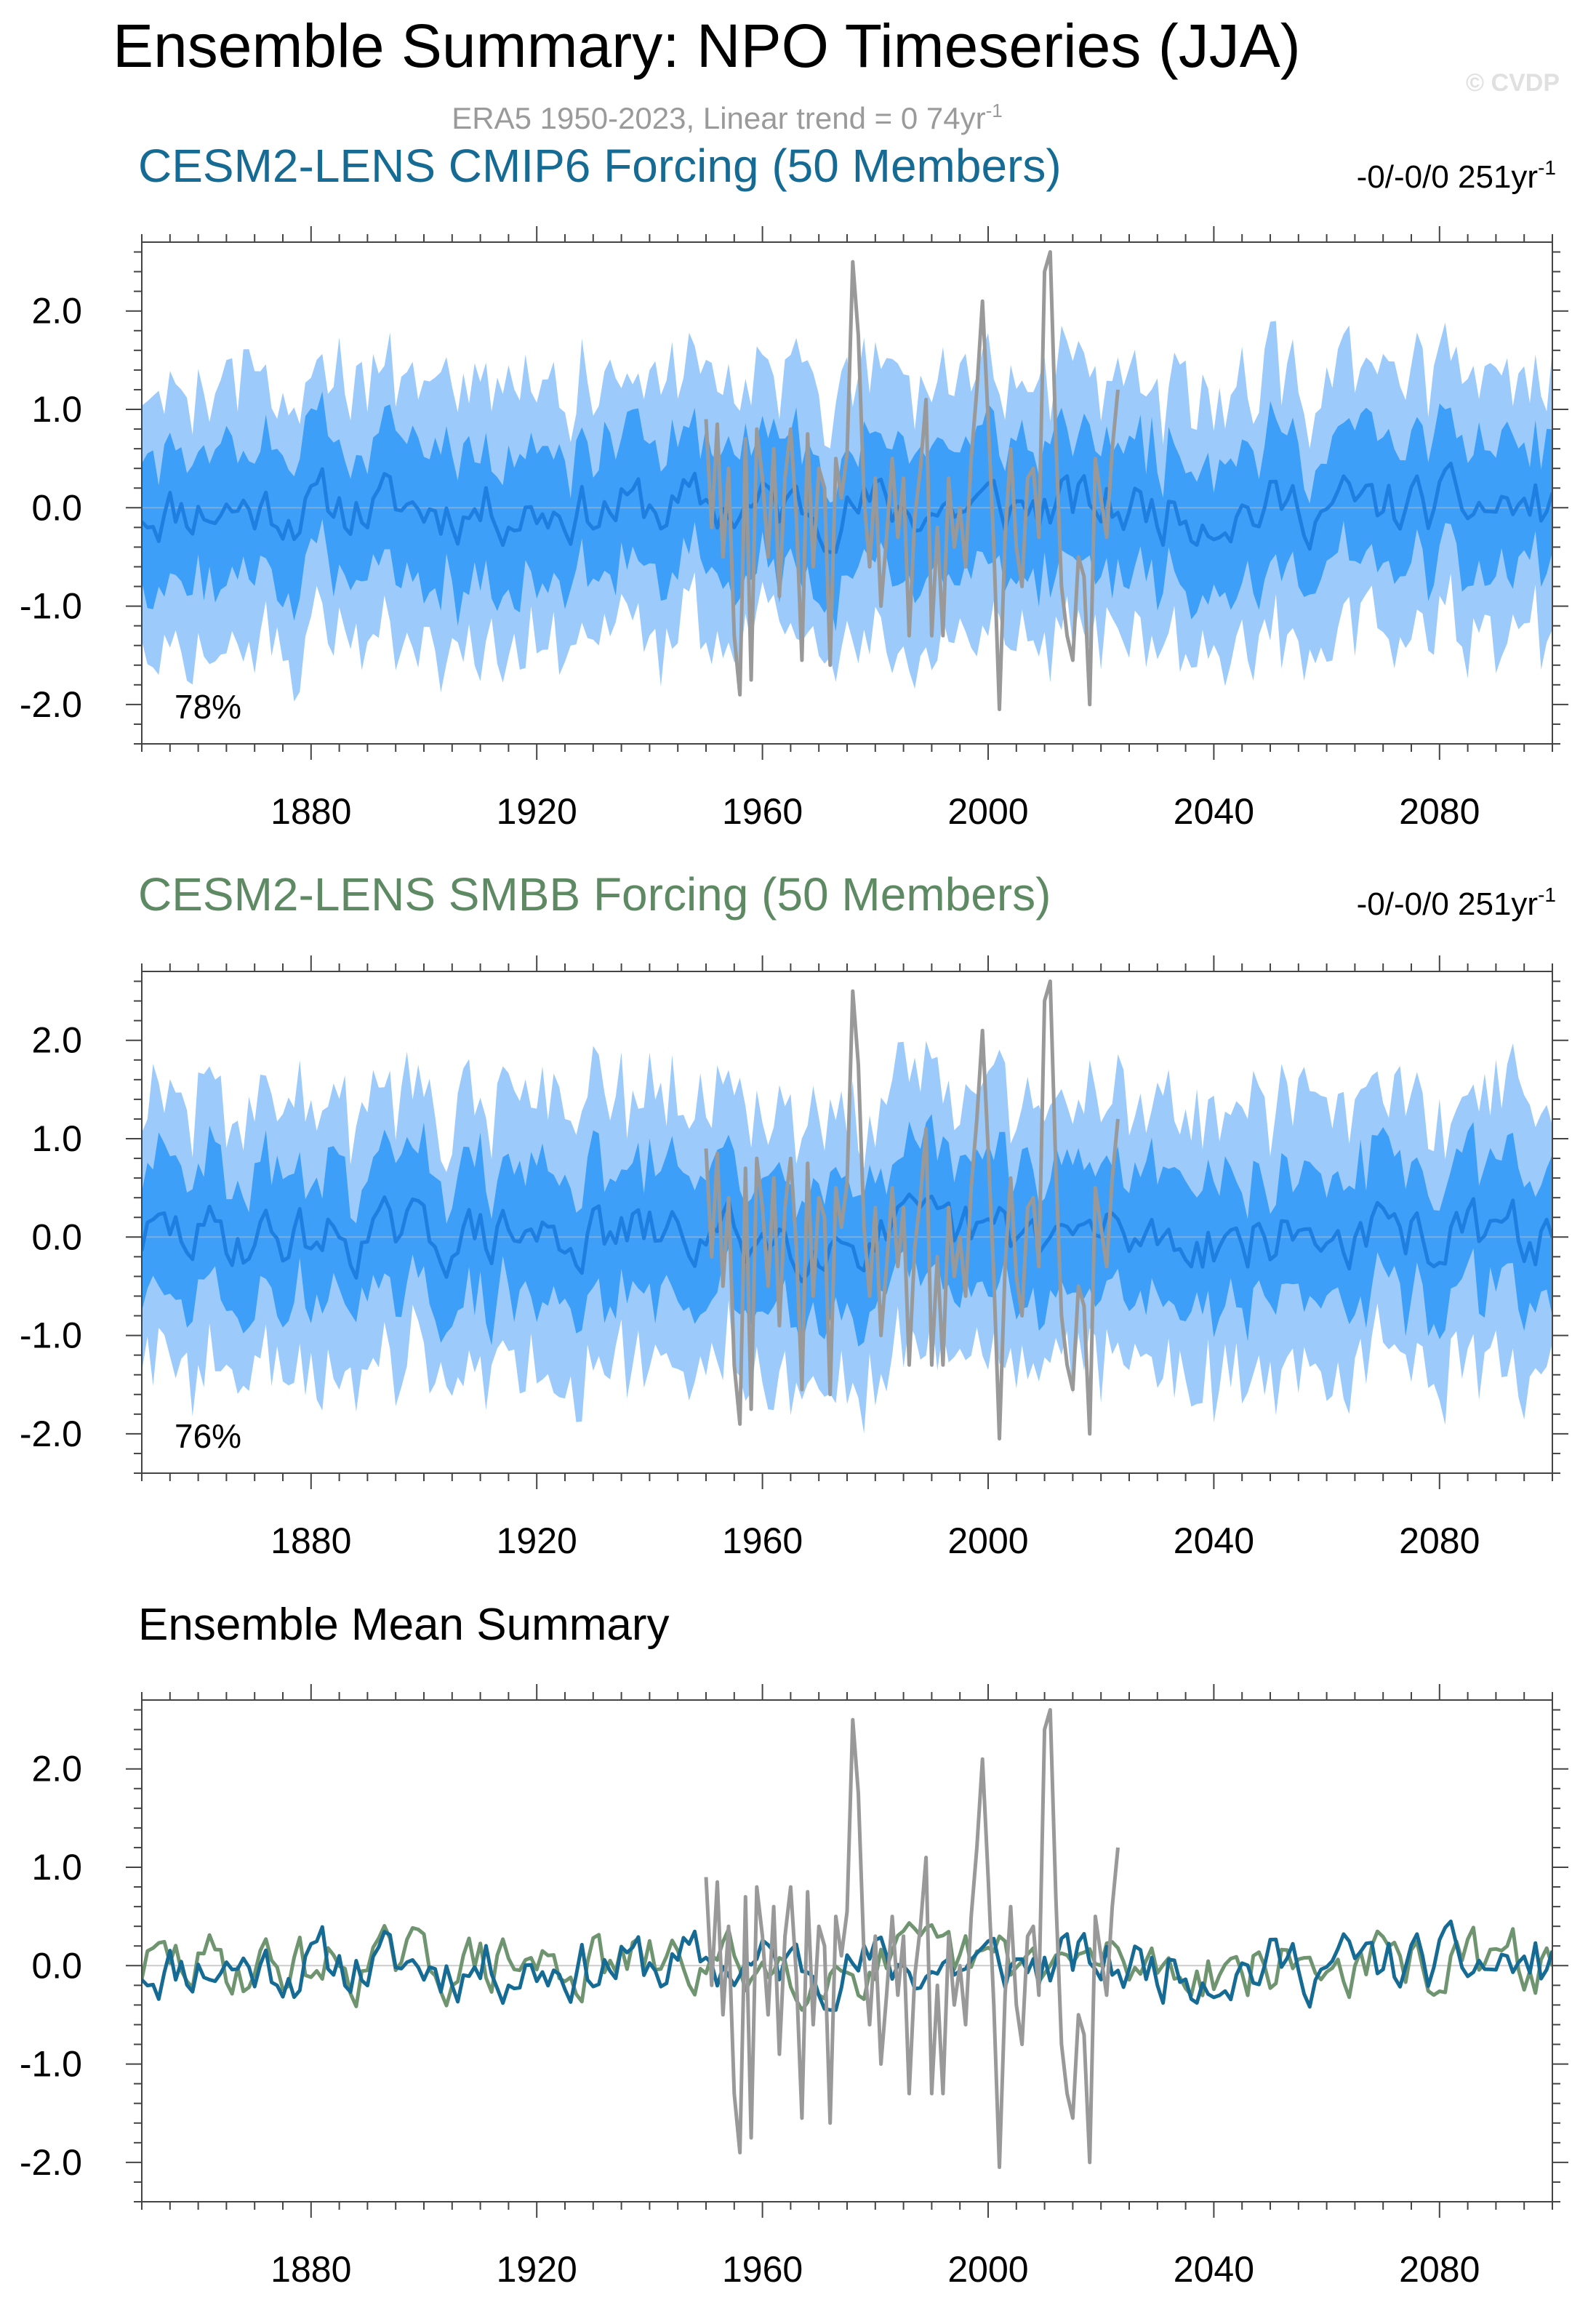 This screenshot has width=1596, height=2321. Describe the element at coordinates (600, 166) in the screenshot. I see `panel-title: CESM2-LENS CMIP6 Forcing (50 Members)` at that location.